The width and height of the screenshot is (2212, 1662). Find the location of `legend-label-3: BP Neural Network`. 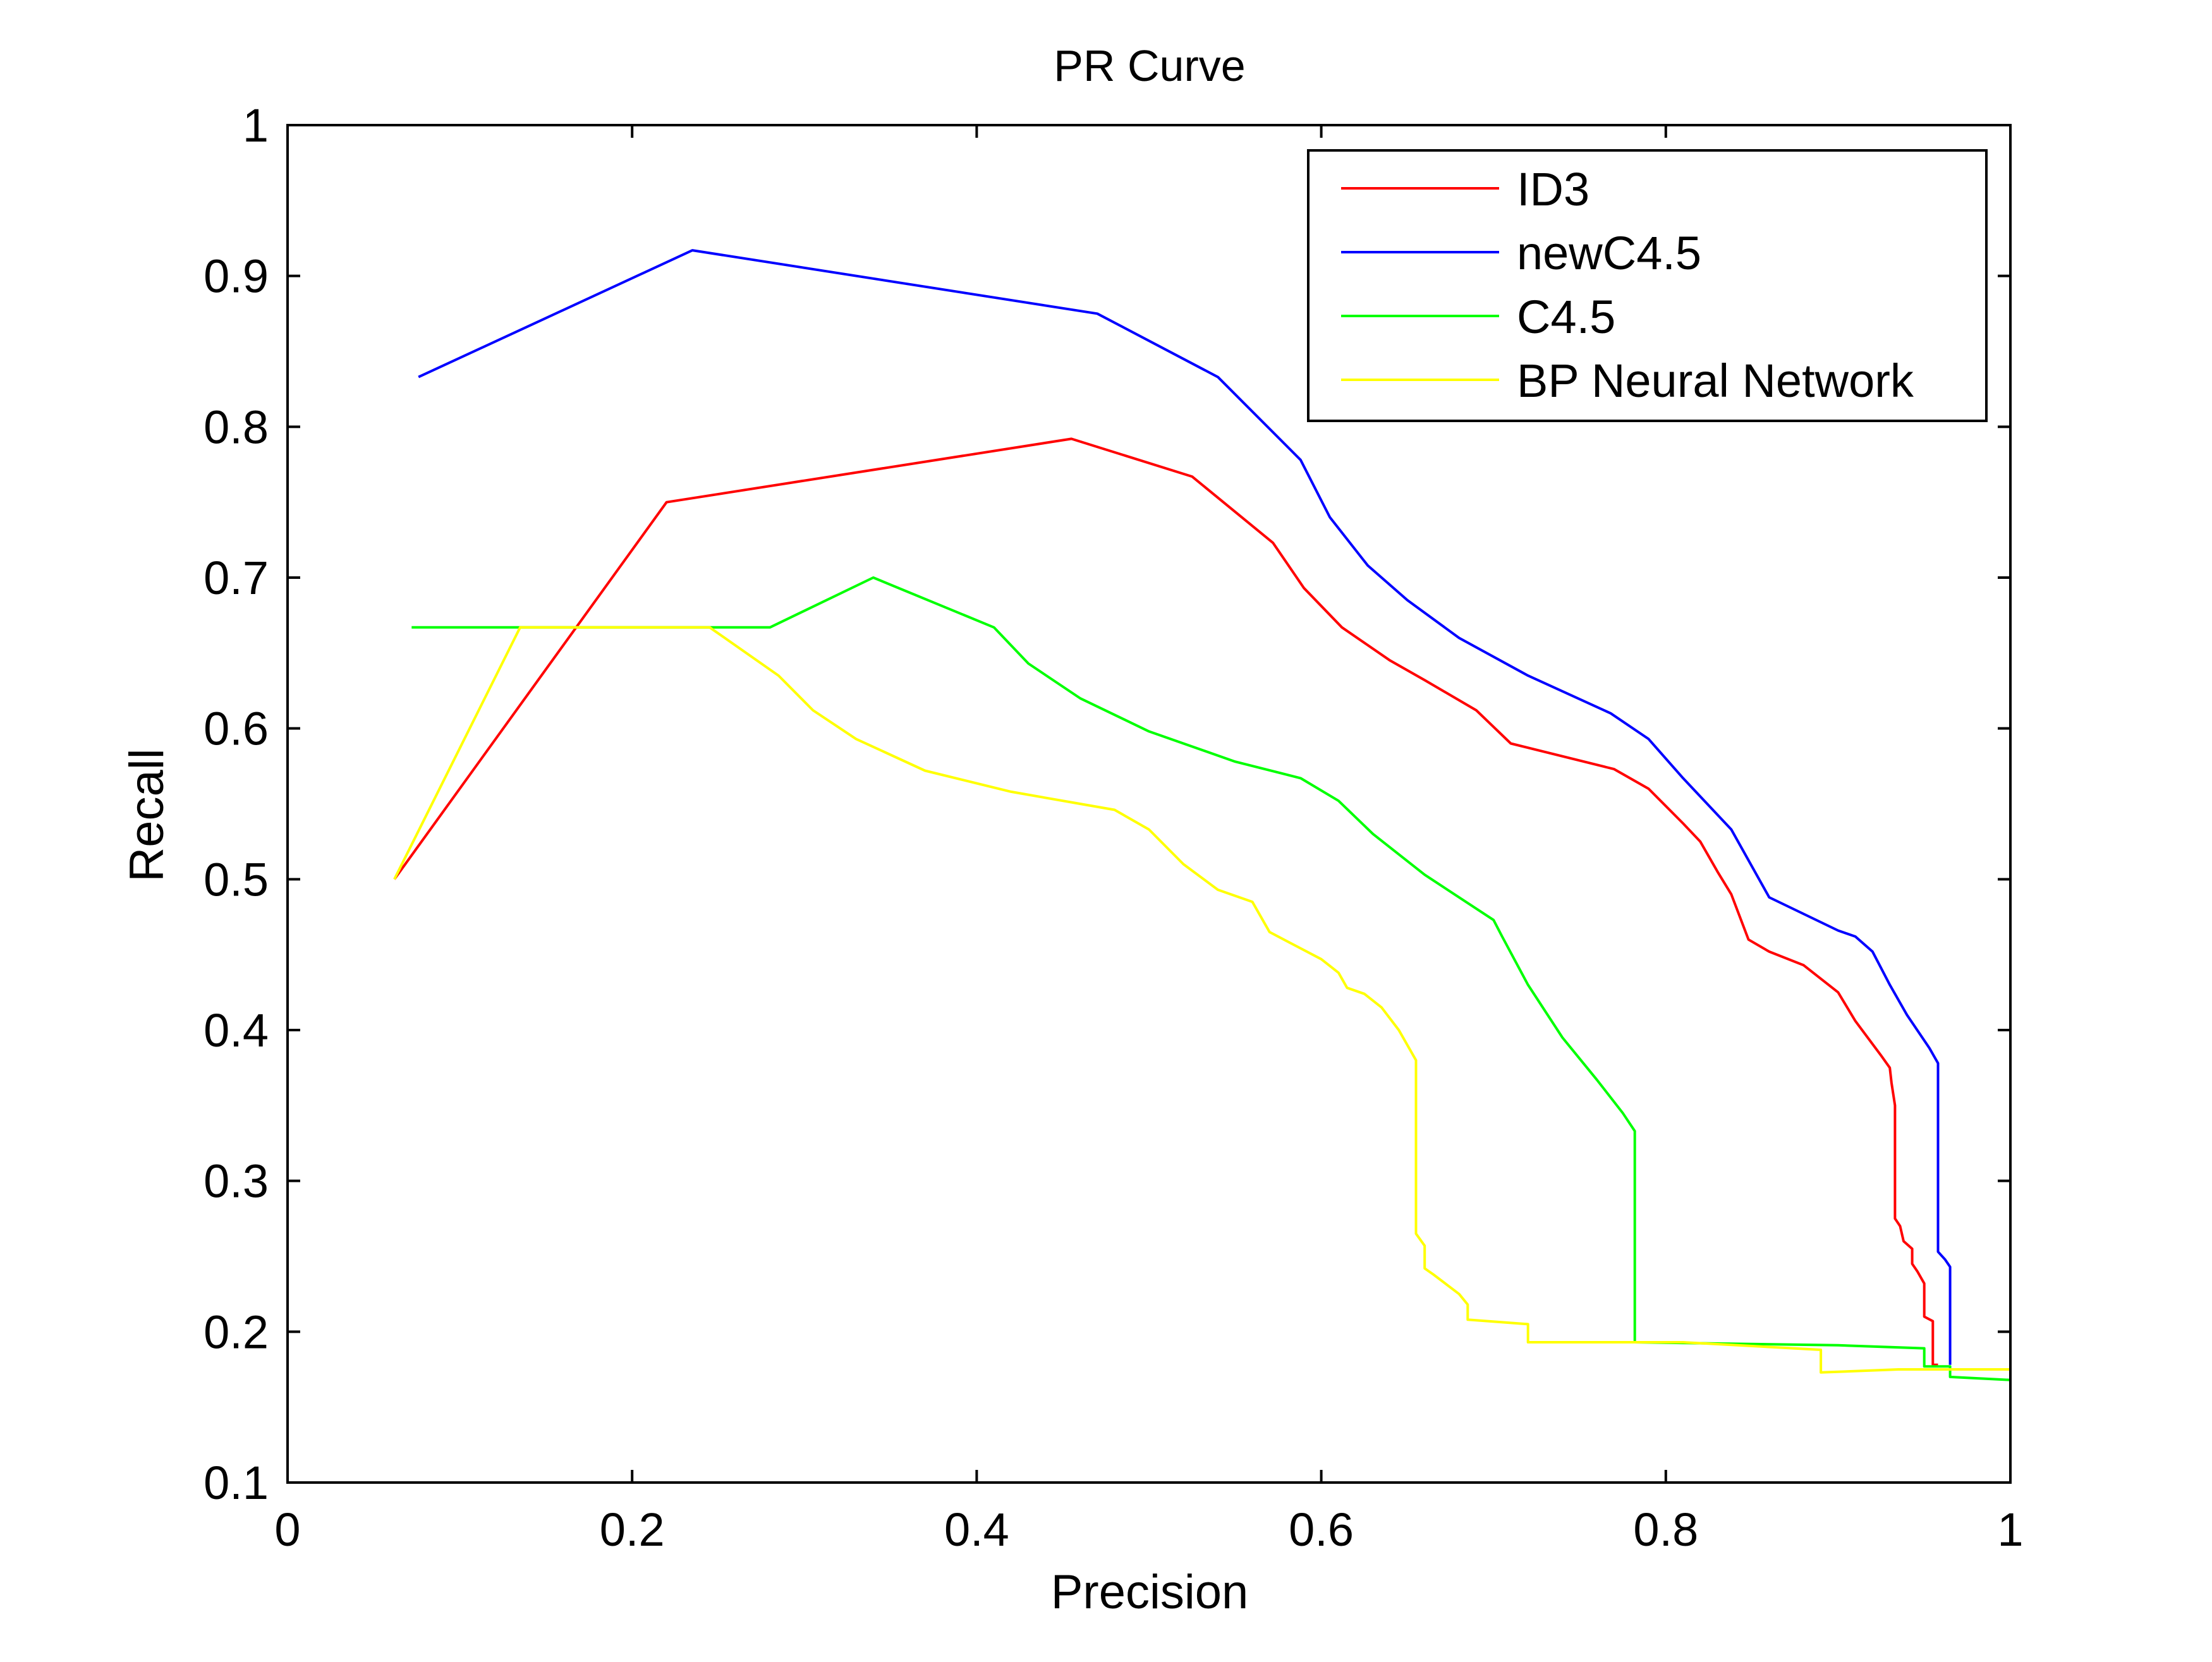

legend-label-3: BP Neural Network is located at coordinates (1716, 381).